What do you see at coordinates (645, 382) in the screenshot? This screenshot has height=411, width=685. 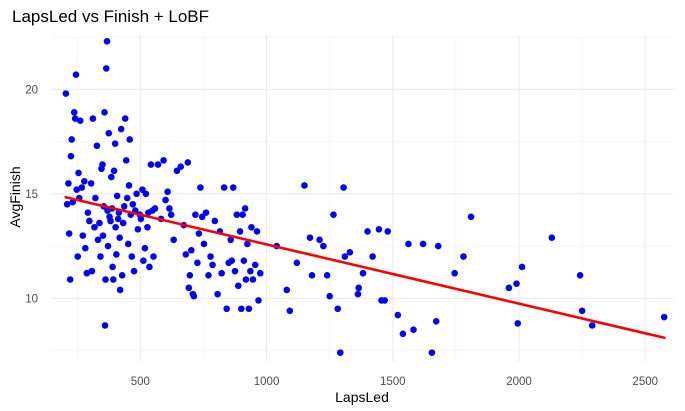 I see `x-tick-label: 2500` at bounding box center [645, 382].